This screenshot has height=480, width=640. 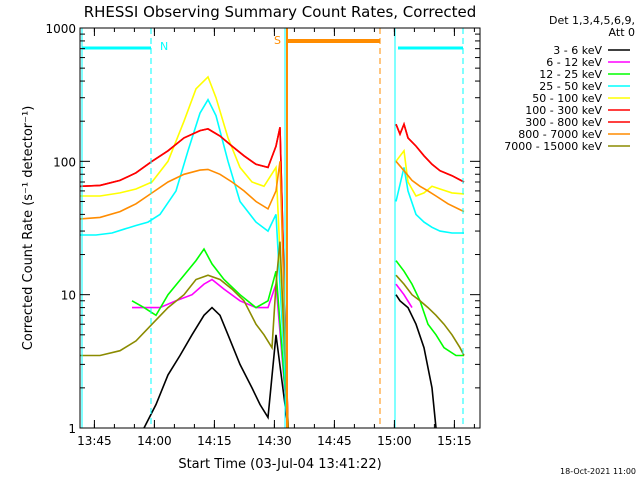 I want to click on y-tick-label-0: 1, so click(x=72, y=429).